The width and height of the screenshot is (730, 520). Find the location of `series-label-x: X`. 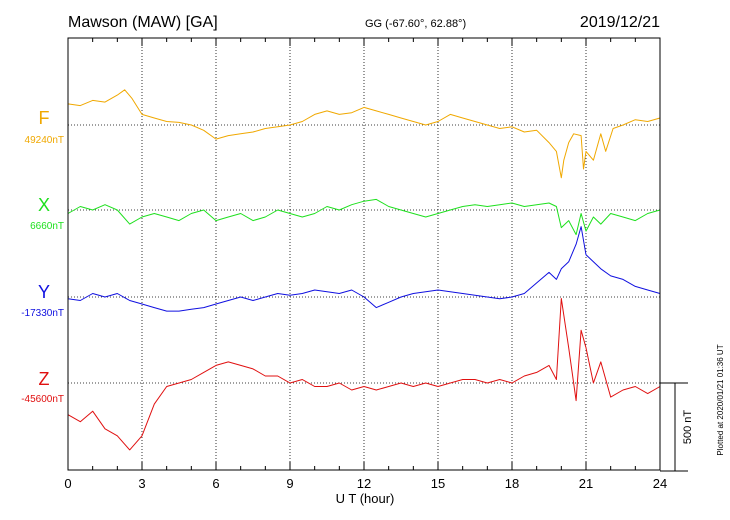

series-label-x: X is located at coordinates (44, 205).